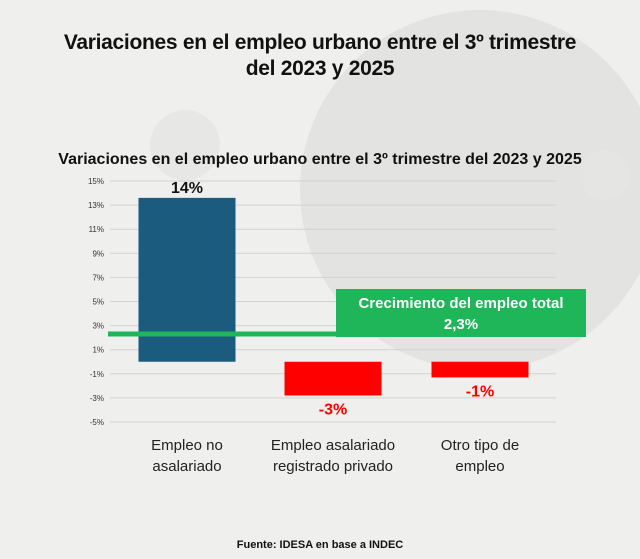  What do you see at coordinates (186, 466) in the screenshot?
I see `category-label: asalariado` at bounding box center [186, 466].